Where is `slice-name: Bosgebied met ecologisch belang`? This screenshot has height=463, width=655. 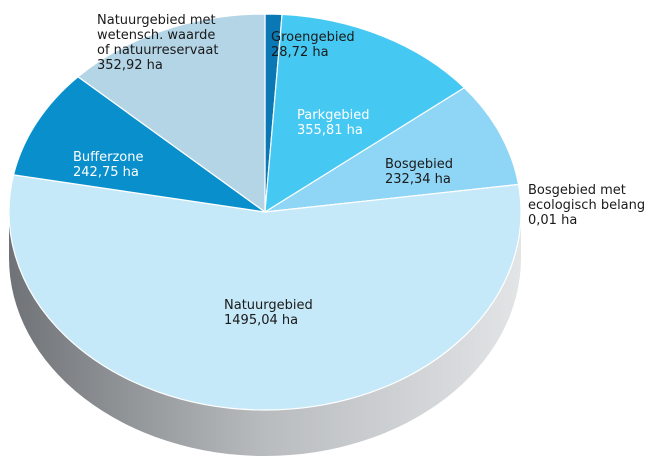 slice-name: Bosgebied met ecologisch belang is located at coordinates (587, 198).